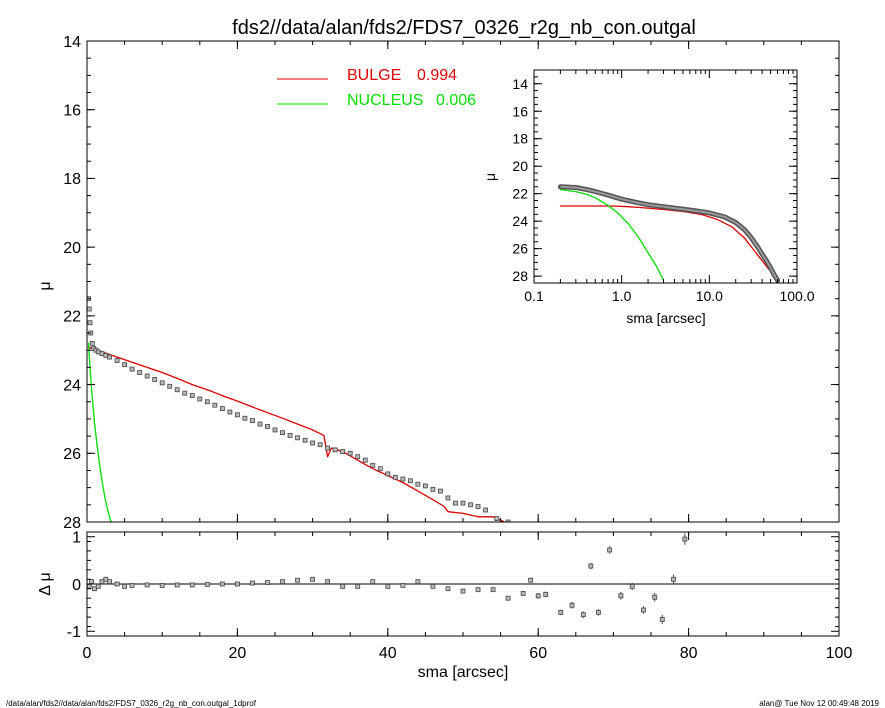  What do you see at coordinates (709, 296) in the screenshot?
I see `x-tick-label: 10.0` at bounding box center [709, 296].